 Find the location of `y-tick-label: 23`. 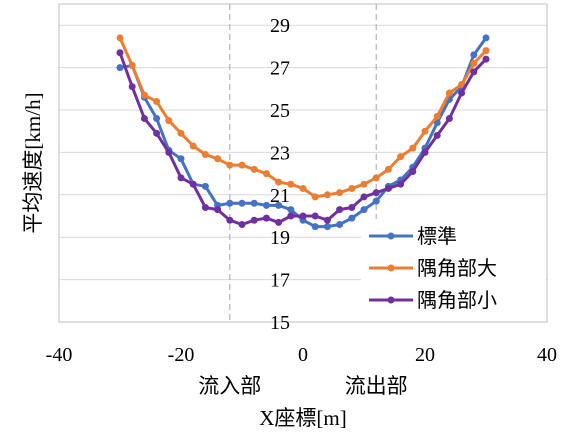

y-tick-label: 23 is located at coordinates (280, 153).